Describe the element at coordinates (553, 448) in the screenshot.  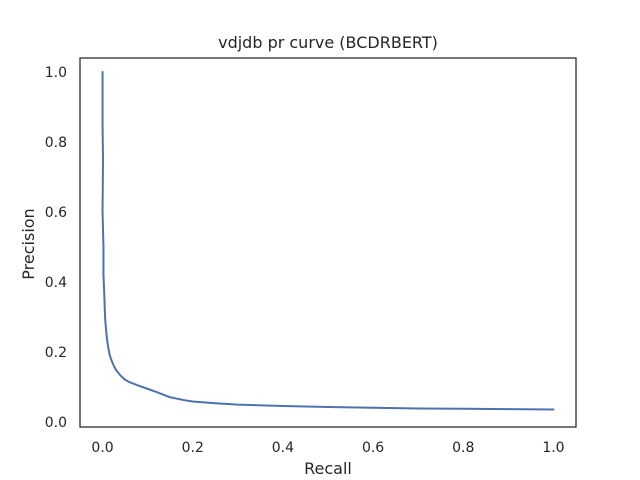
I see `x-tick-label: 1.0` at that location.